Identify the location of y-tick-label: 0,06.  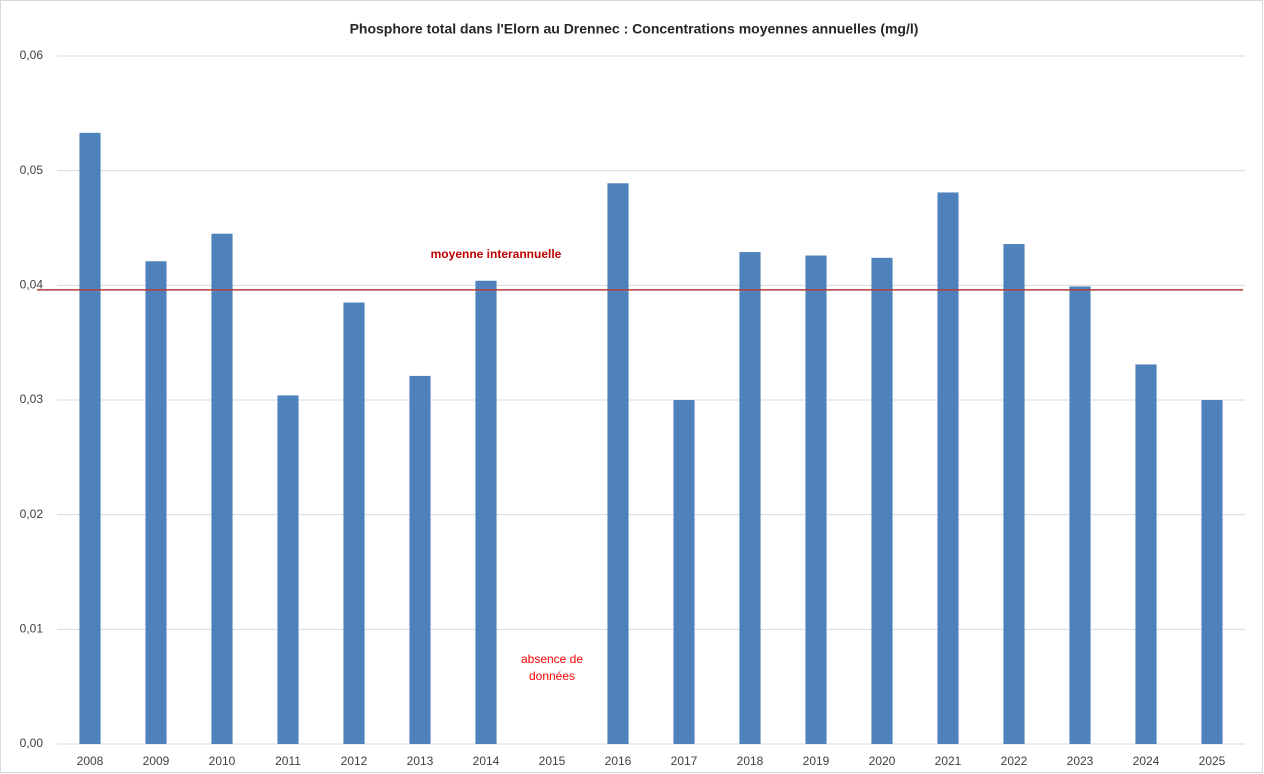
(32, 55).